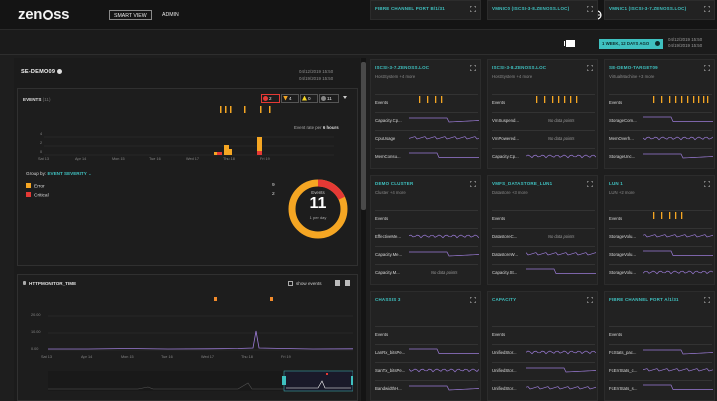  I want to click on component-tile: VMNIC1 (ISCSI-3-7.ZENOSS.LOC), so click(659, 10).